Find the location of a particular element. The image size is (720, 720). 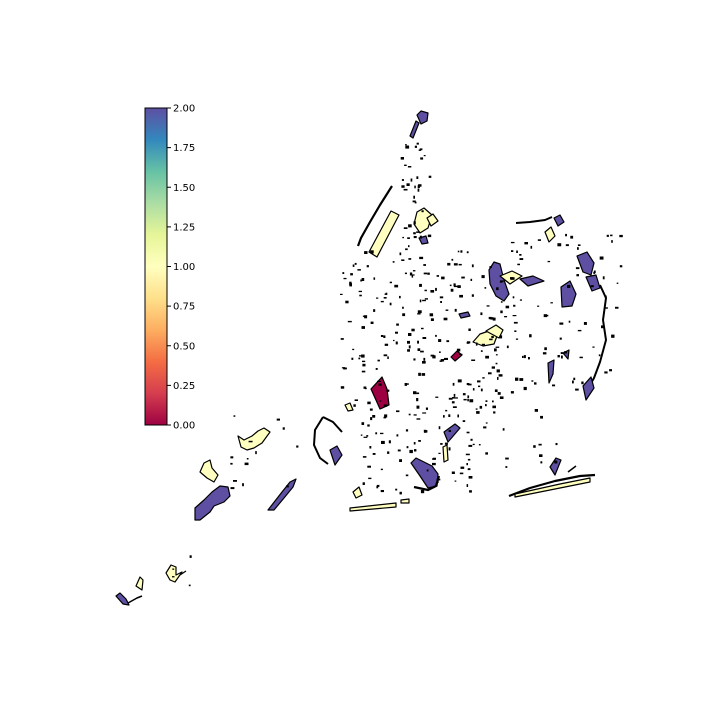

colorbar-ticks: 0.00 0.25 0.50 0.75 1.00 1.25 1.50 1.75 2.00 is located at coordinates (181, 268).